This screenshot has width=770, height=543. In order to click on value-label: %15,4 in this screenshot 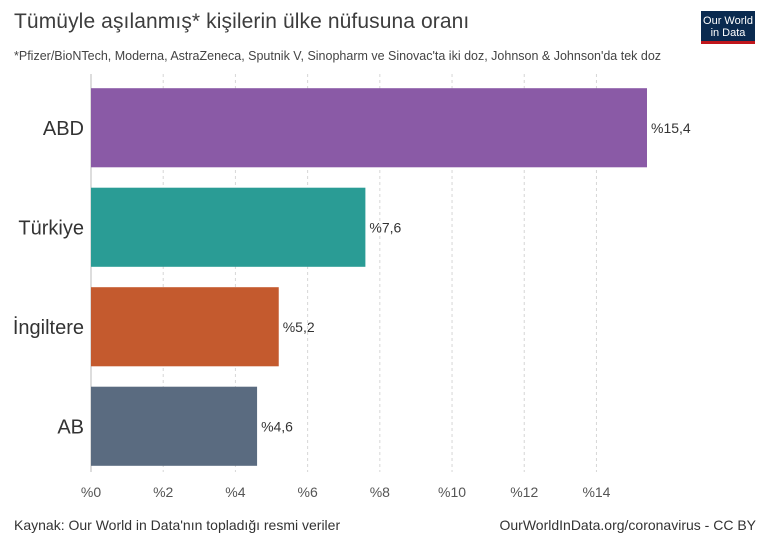, I will do `click(671, 128)`.